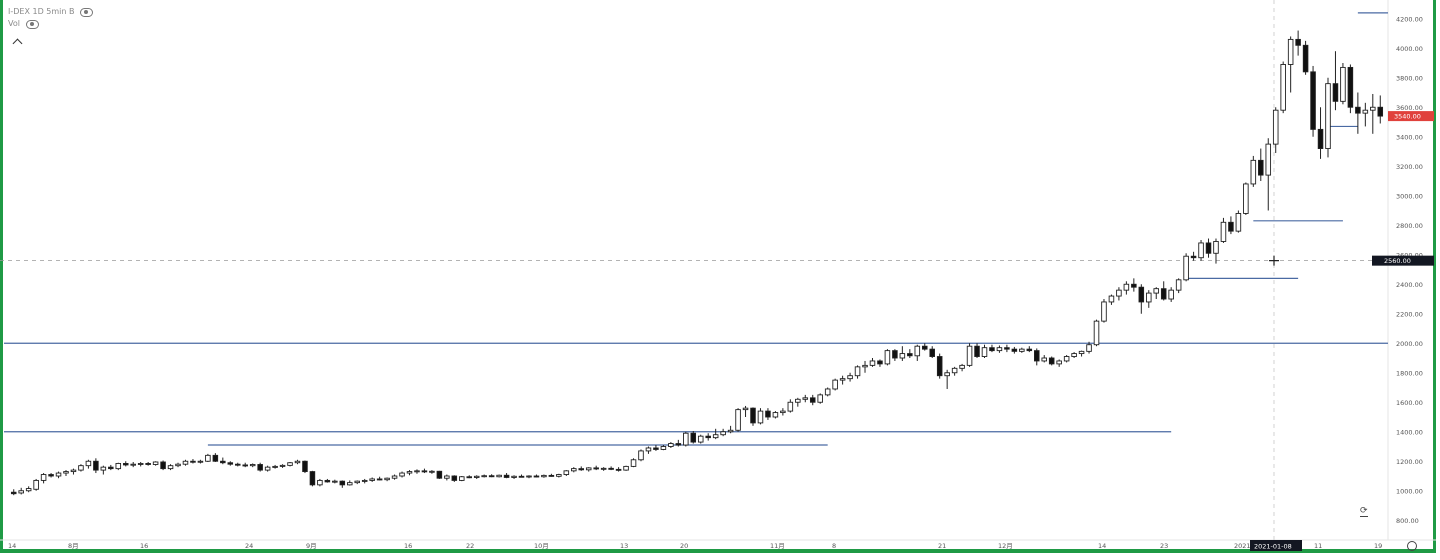 This screenshot has height=560, width=1440. What do you see at coordinates (1409, 344) in the screenshot?
I see `y-tick-label: 2000.00` at bounding box center [1409, 344].